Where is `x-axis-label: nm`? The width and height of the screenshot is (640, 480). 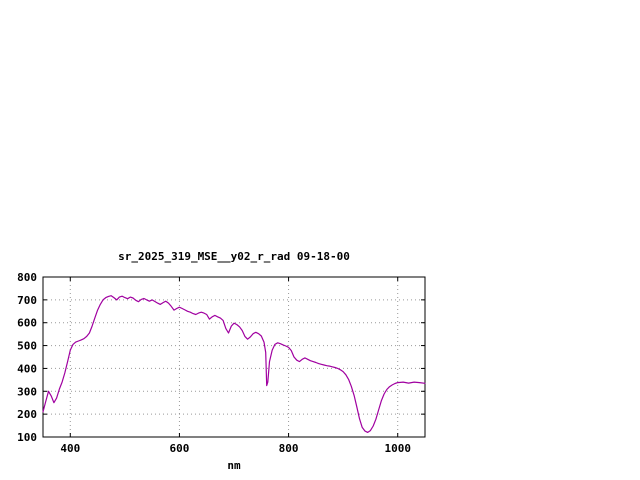 x-axis-label: nm is located at coordinates (234, 465).